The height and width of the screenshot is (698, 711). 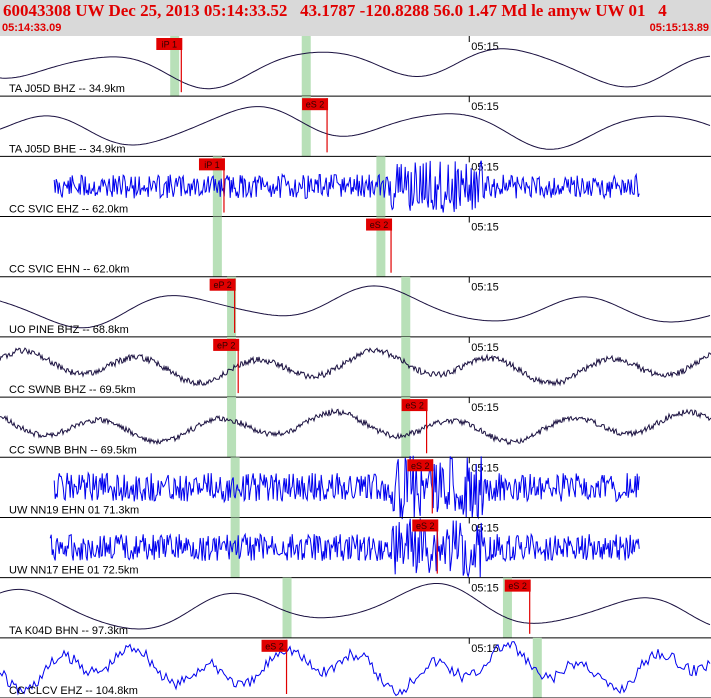 I want to click on trace-row: 05:15 eS 2 UW NN19 EHN 01 71.3km, so click(x=355, y=487).